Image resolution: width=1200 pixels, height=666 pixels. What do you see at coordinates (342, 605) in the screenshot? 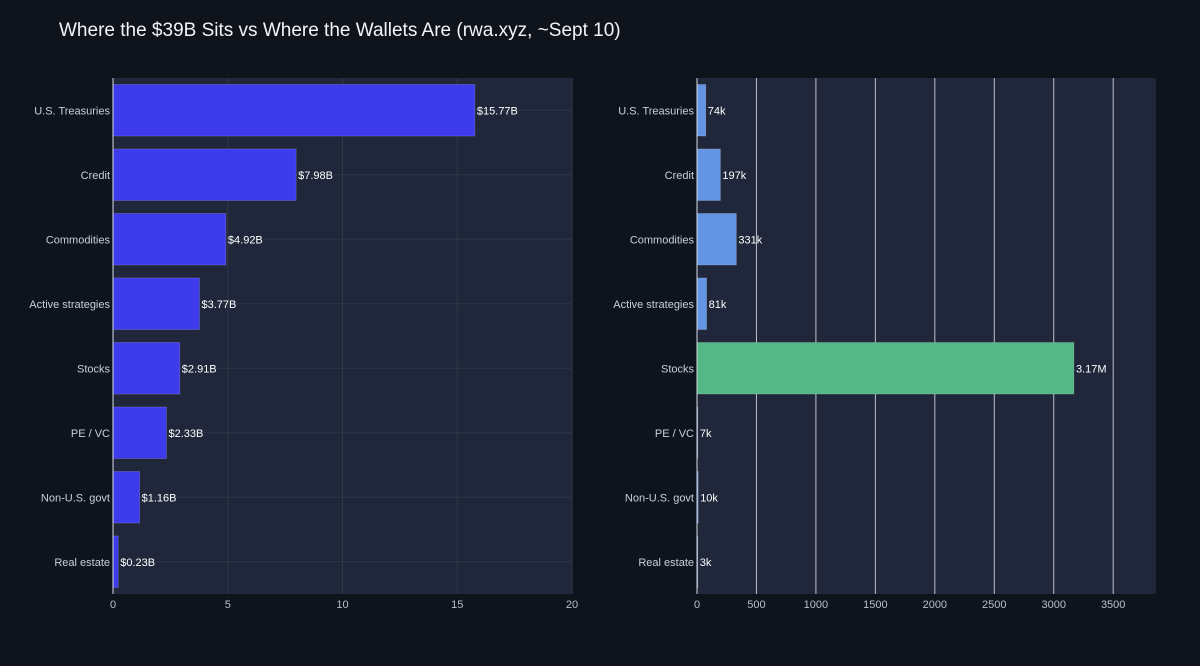
I see `left-x-tick-label: 10` at bounding box center [342, 605].